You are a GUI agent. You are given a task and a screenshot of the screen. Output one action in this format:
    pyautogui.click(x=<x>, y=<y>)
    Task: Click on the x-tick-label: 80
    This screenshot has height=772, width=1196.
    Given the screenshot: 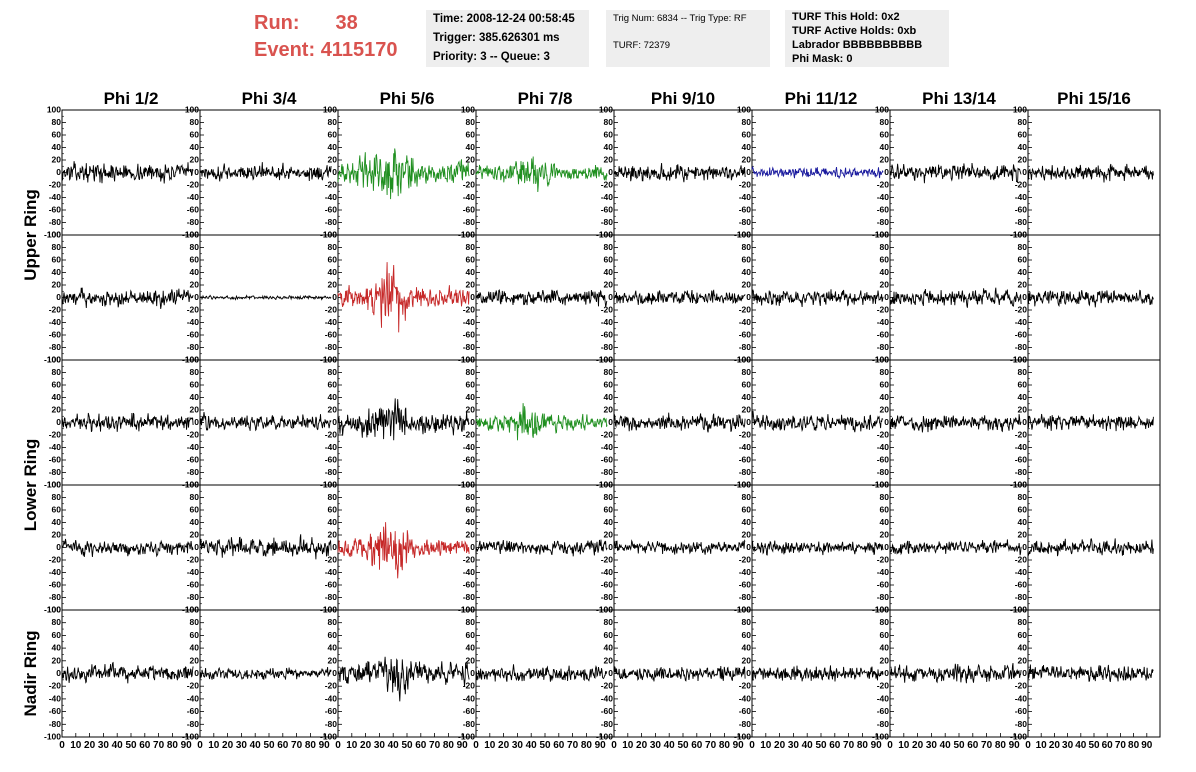 What is the action you would take?
    pyautogui.click(x=587, y=745)
    